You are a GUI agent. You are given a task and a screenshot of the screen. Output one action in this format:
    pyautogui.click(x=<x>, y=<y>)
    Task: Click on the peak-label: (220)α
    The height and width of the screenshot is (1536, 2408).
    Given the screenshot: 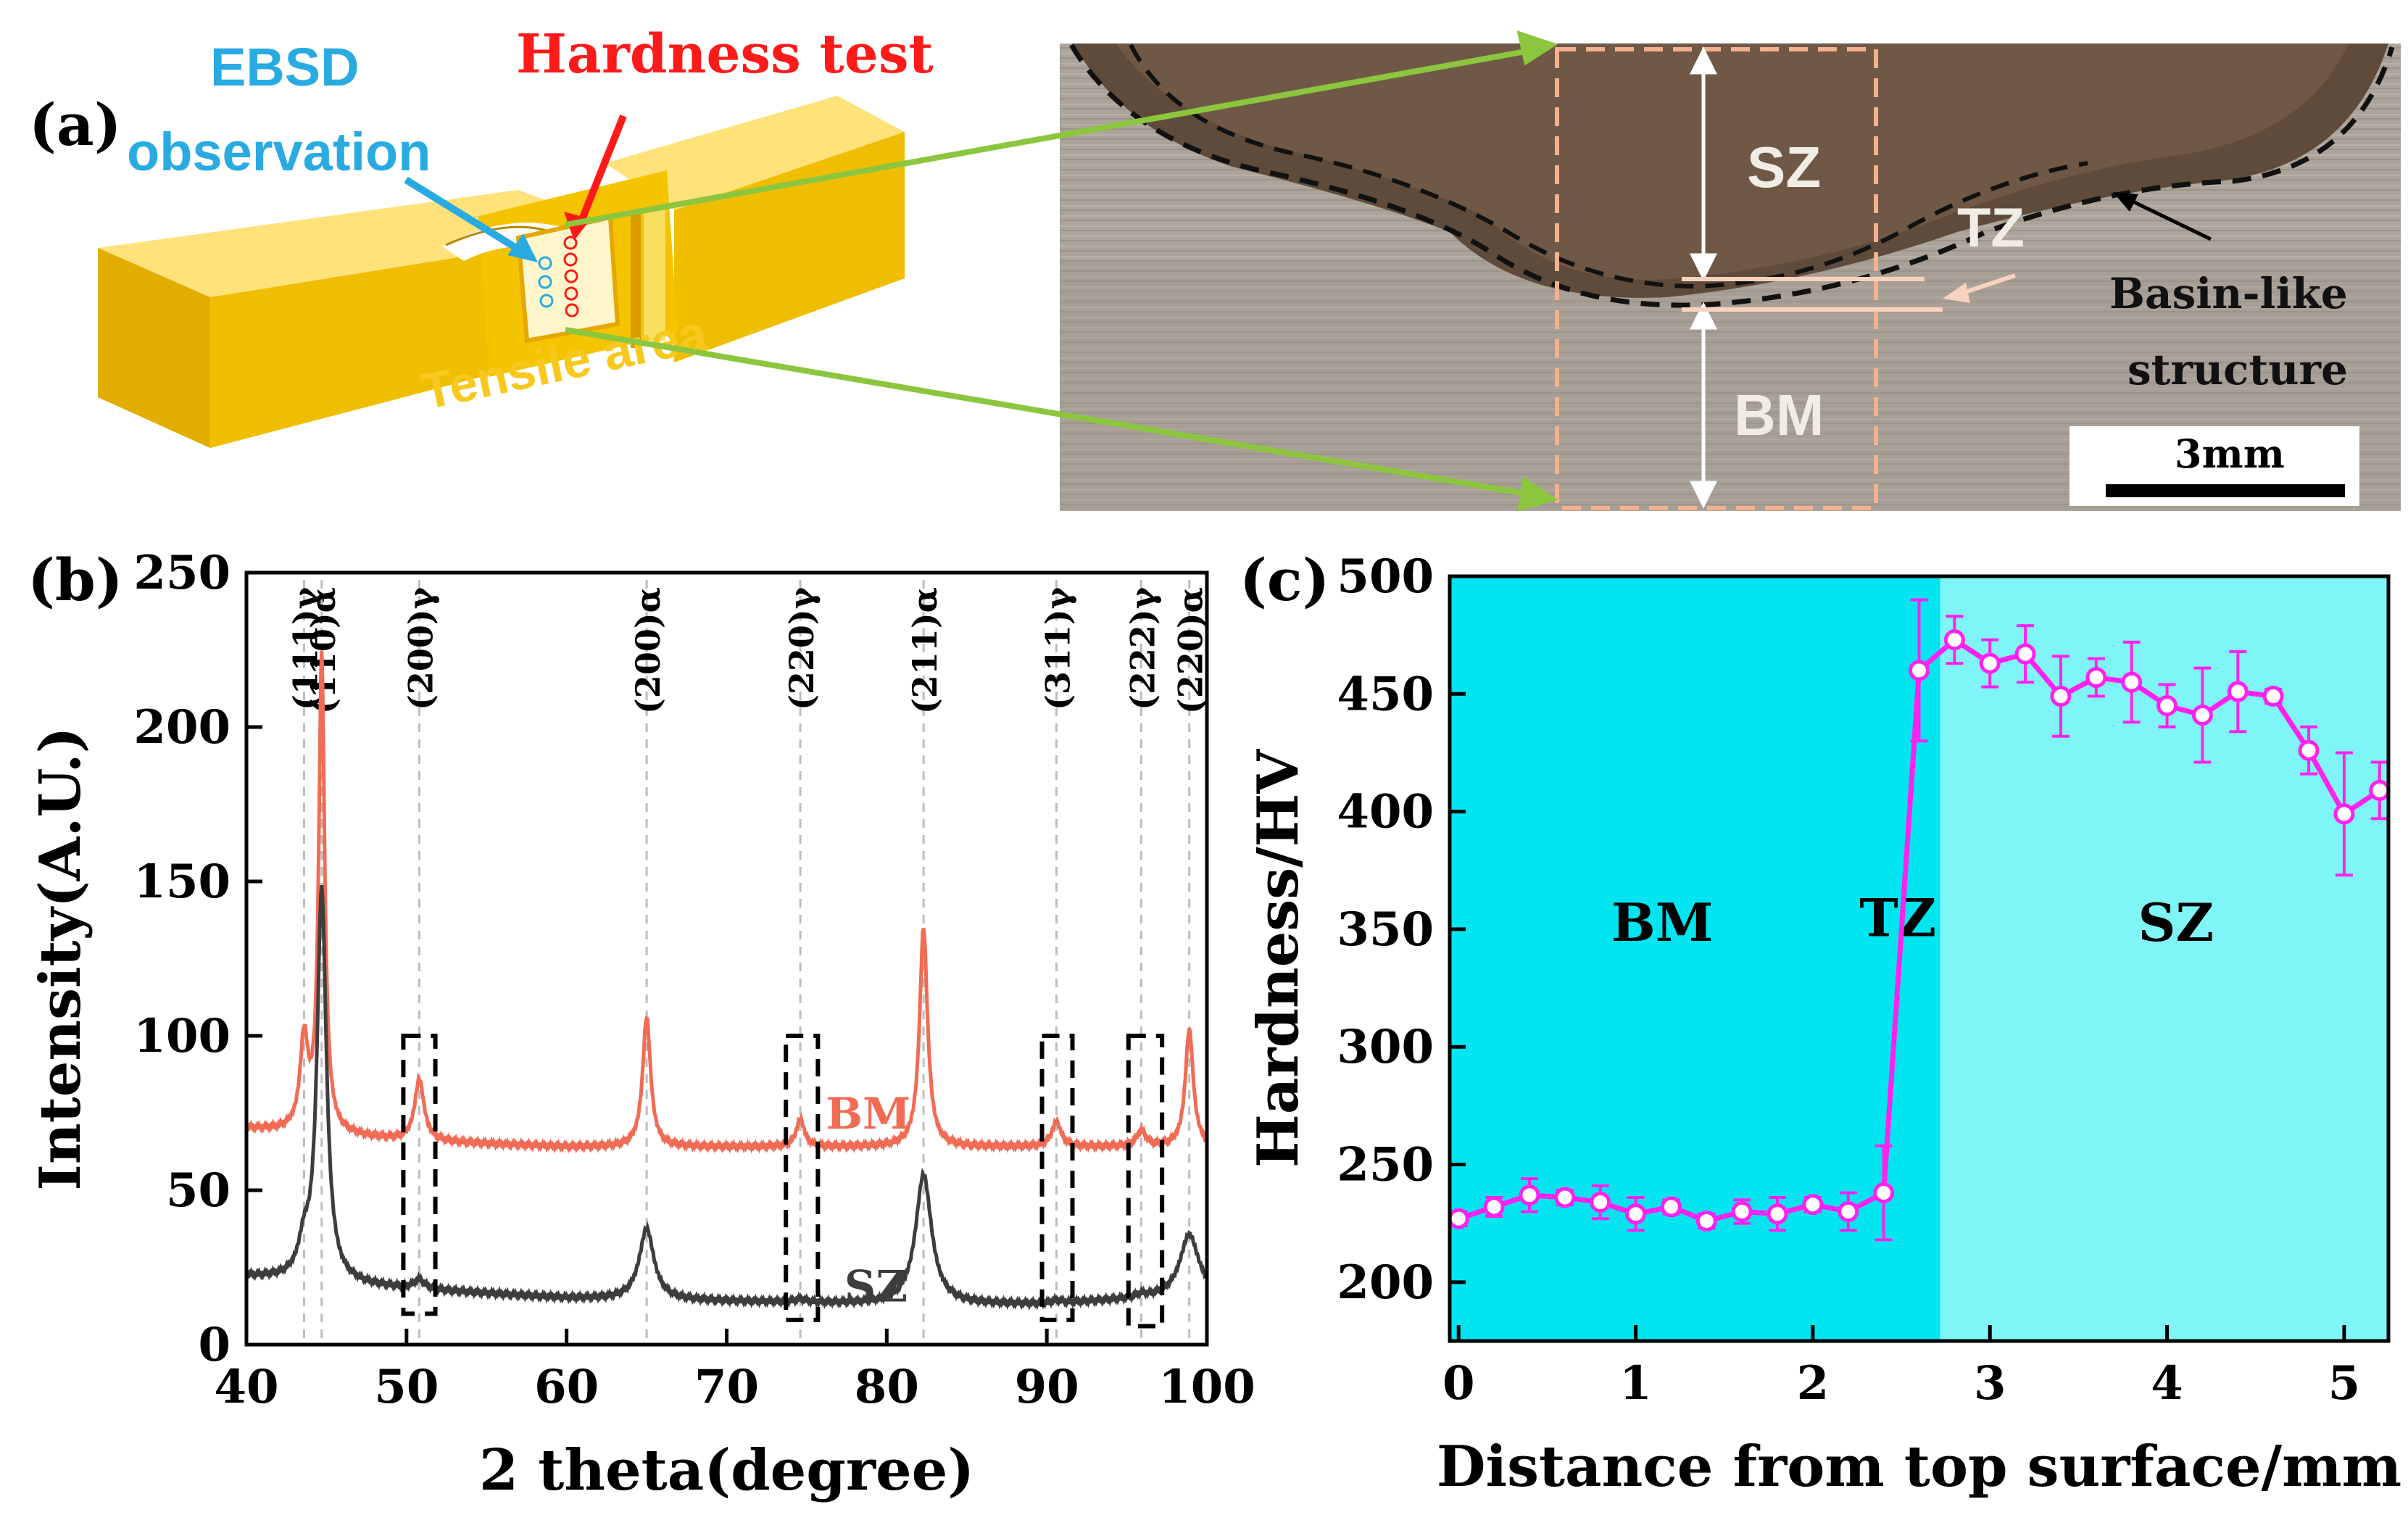 What is the action you would take?
    pyautogui.click(x=1191, y=651)
    